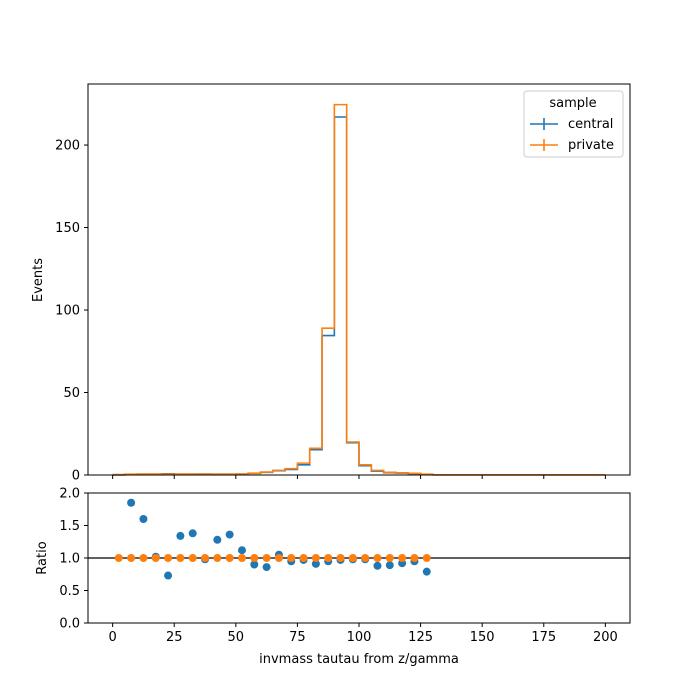  What do you see at coordinates (591, 145) in the screenshot?
I see `legend-label-private: private` at bounding box center [591, 145].